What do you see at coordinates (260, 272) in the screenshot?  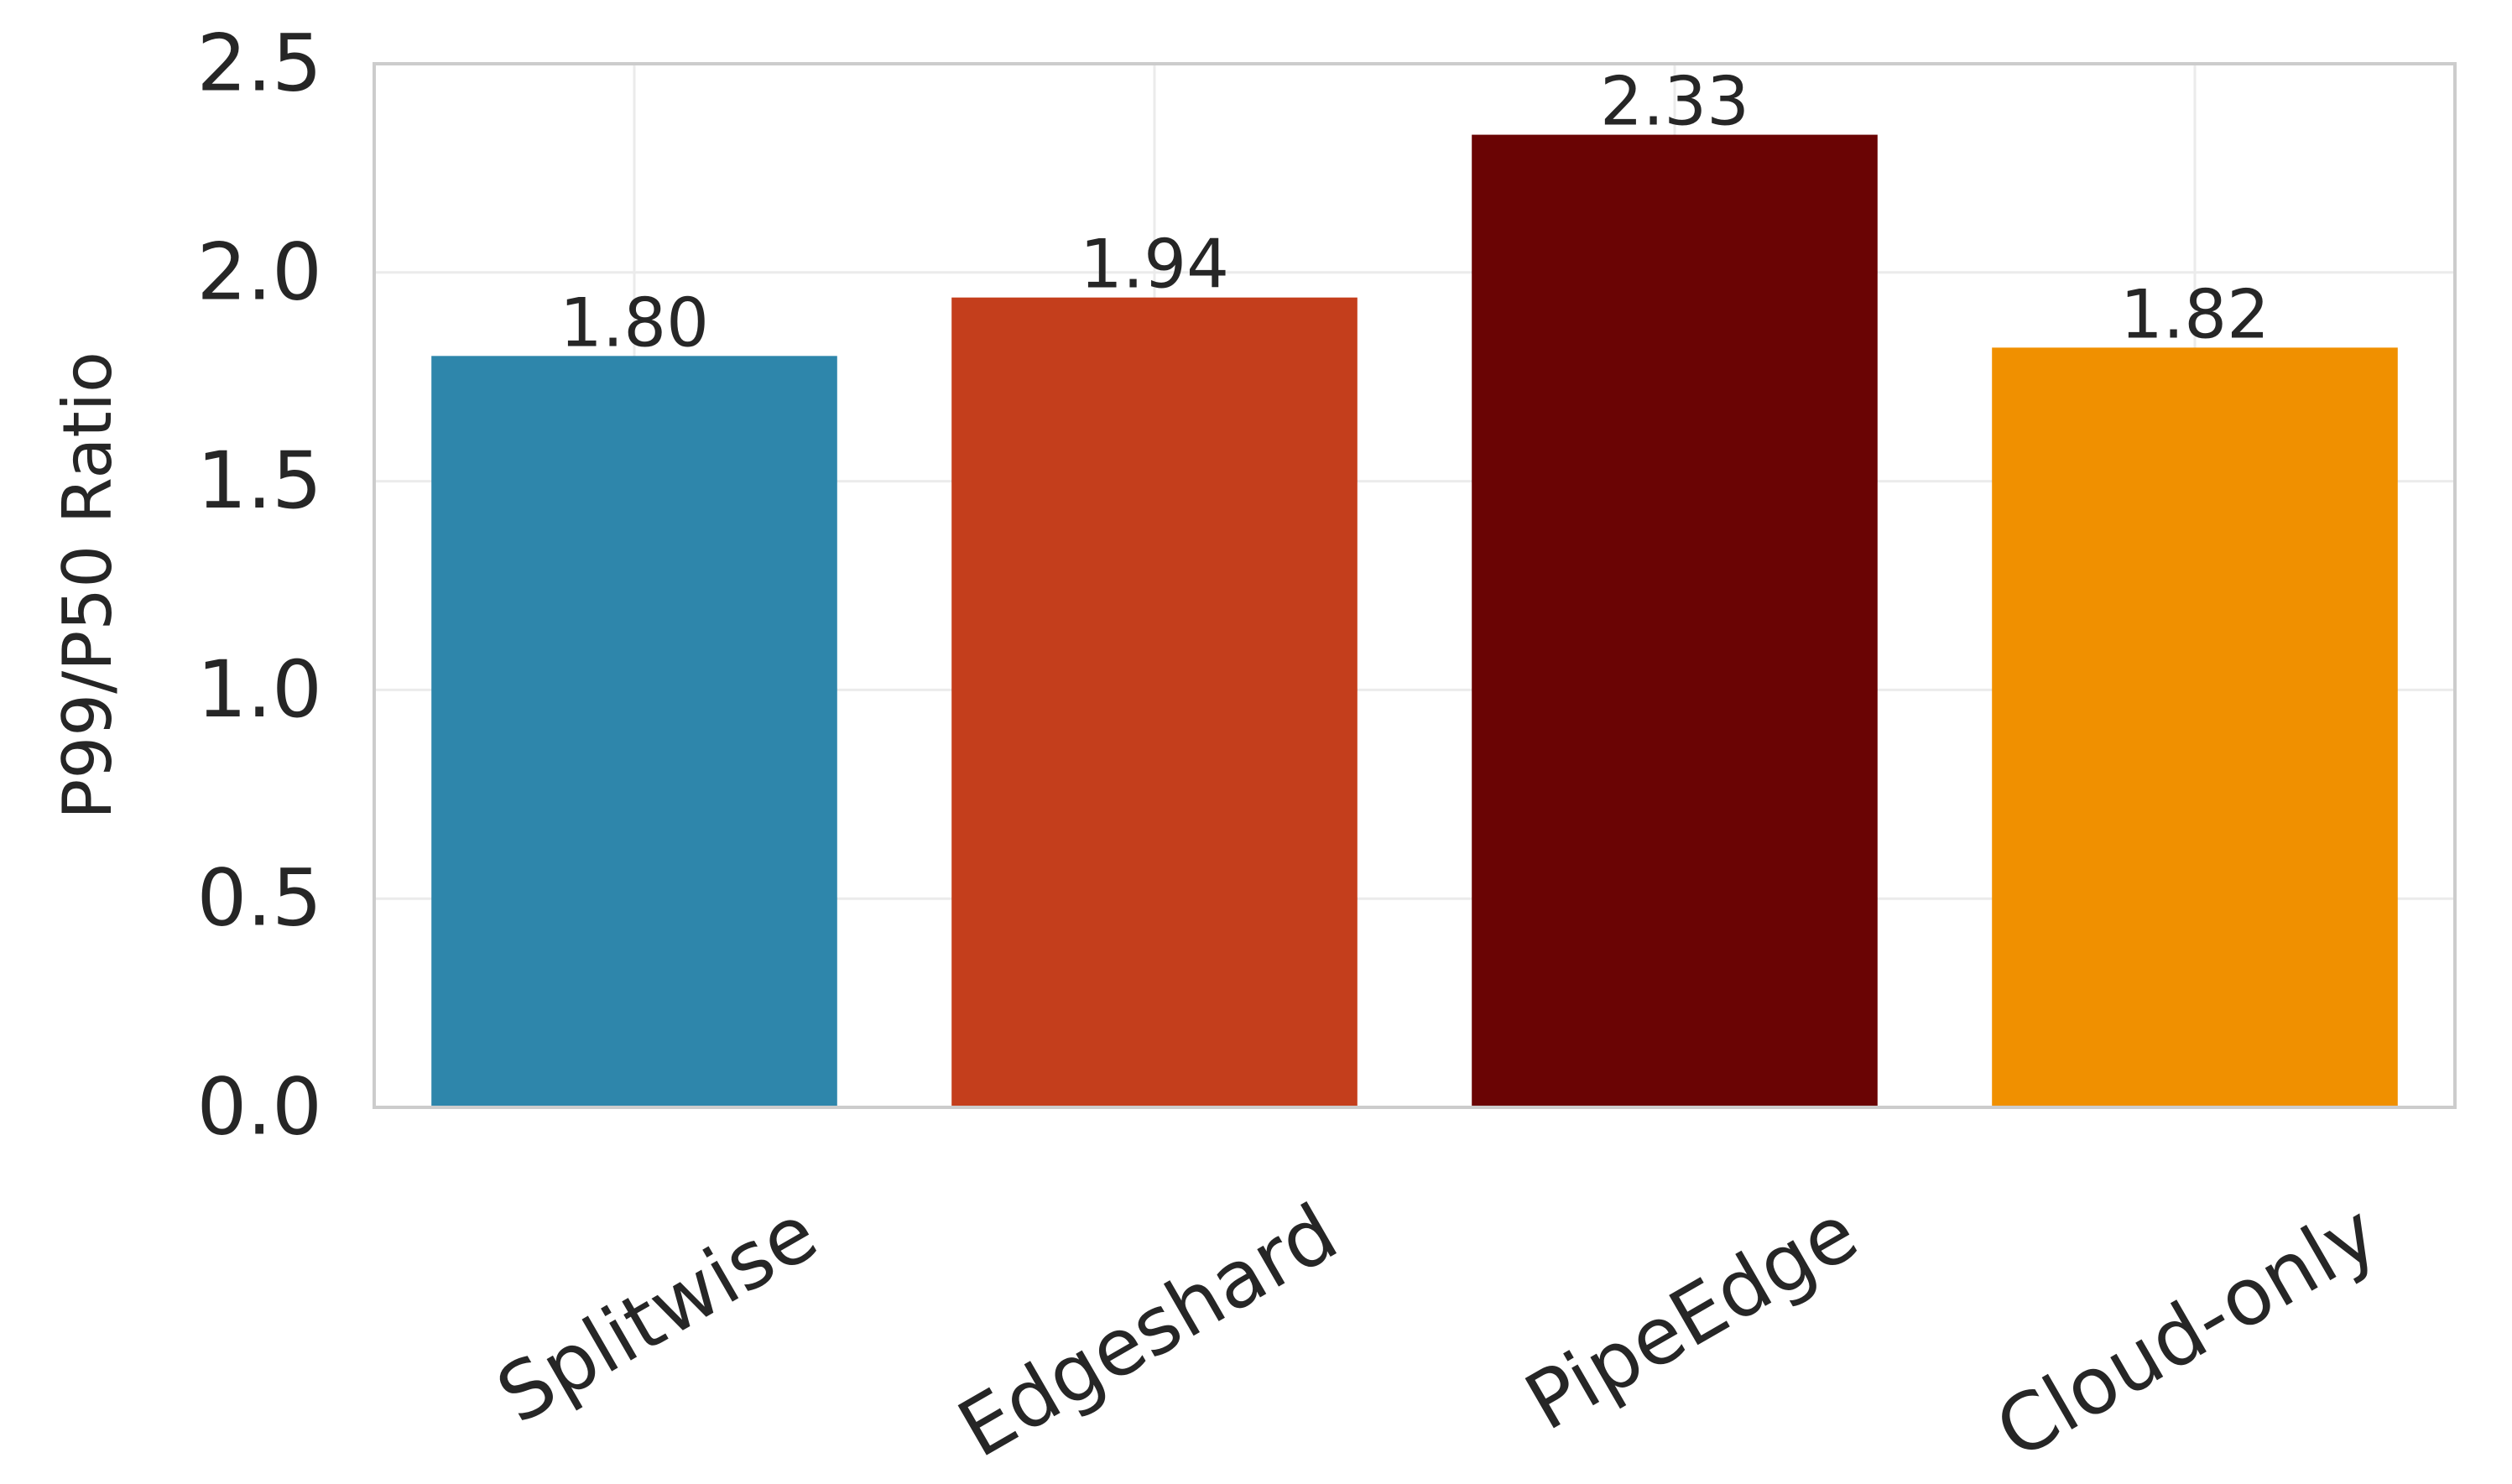 I see `y-tick-label: 2.0` at bounding box center [260, 272].